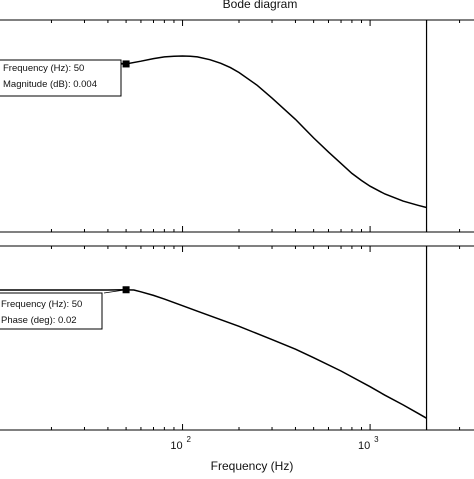  What do you see at coordinates (50, 84) in the screenshot?
I see `datatip-text: Magnitude (dB): 0.004` at bounding box center [50, 84].